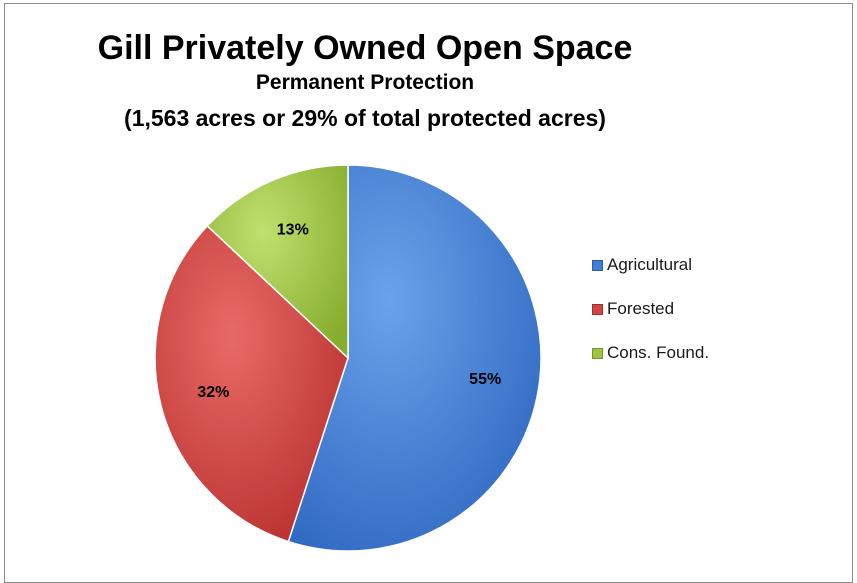 This screenshot has height=583, width=857. I want to click on legend-item-cons-found: Cons. Found., so click(650, 353).